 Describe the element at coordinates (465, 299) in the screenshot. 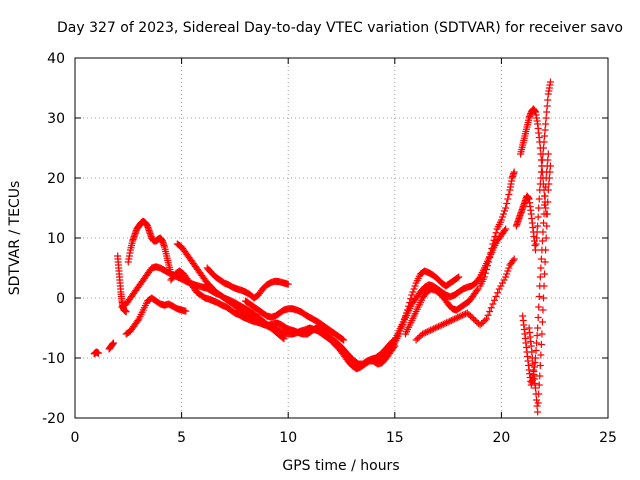

I see `series-track-n` at that location.